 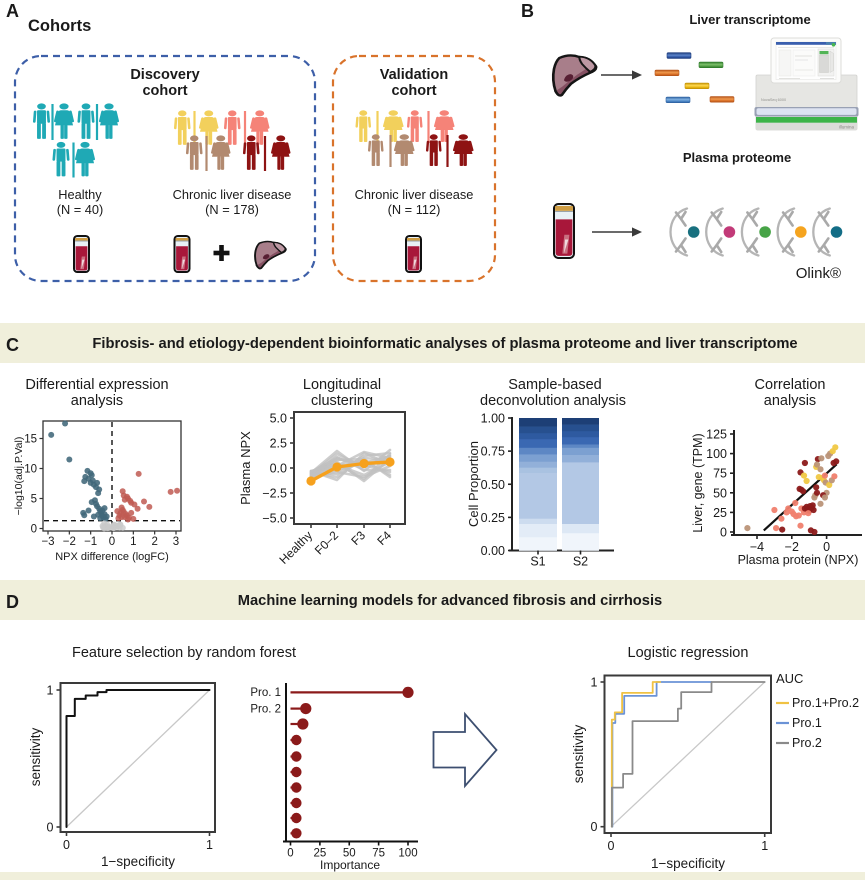 I want to click on svg-text: S1, so click(x=537, y=562).